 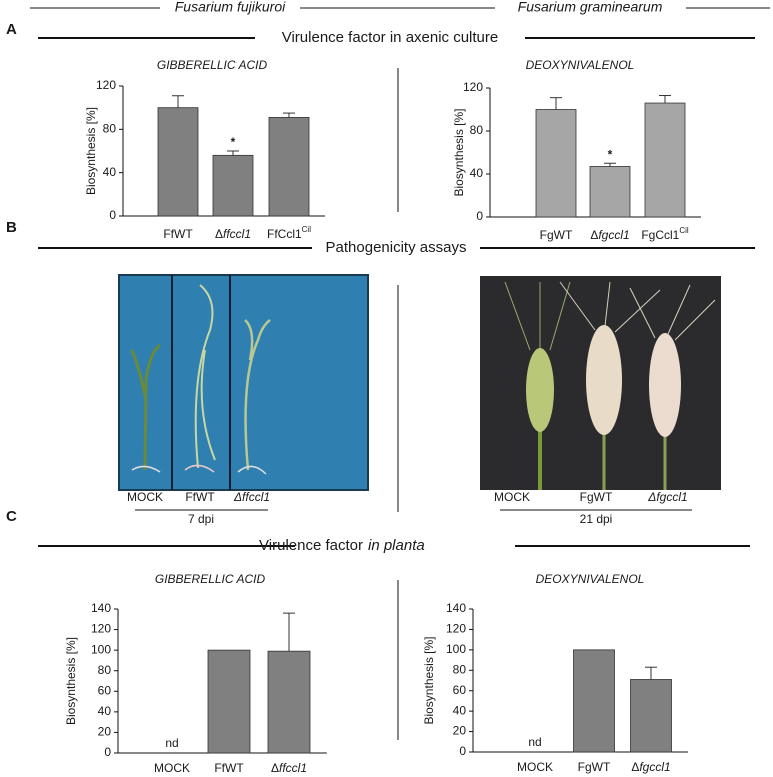 I want to click on photo-seedlings, so click(x=243, y=382).